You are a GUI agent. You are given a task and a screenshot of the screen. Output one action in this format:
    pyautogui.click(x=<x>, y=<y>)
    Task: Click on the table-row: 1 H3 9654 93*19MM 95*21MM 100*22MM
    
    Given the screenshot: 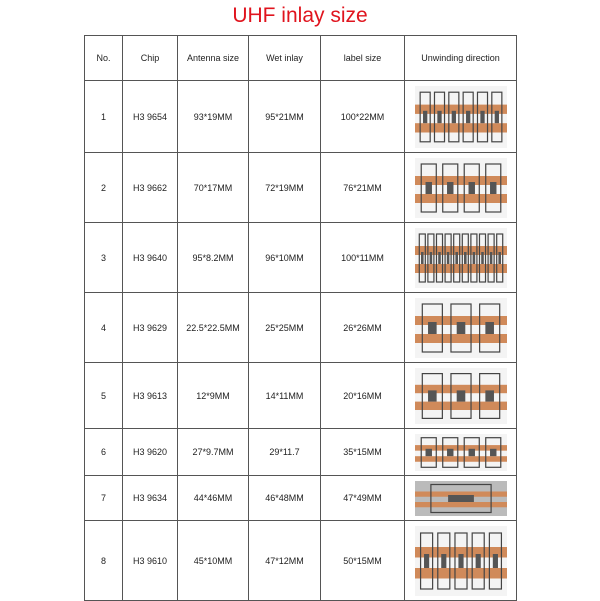 What is the action you would take?
    pyautogui.click(x=300, y=116)
    